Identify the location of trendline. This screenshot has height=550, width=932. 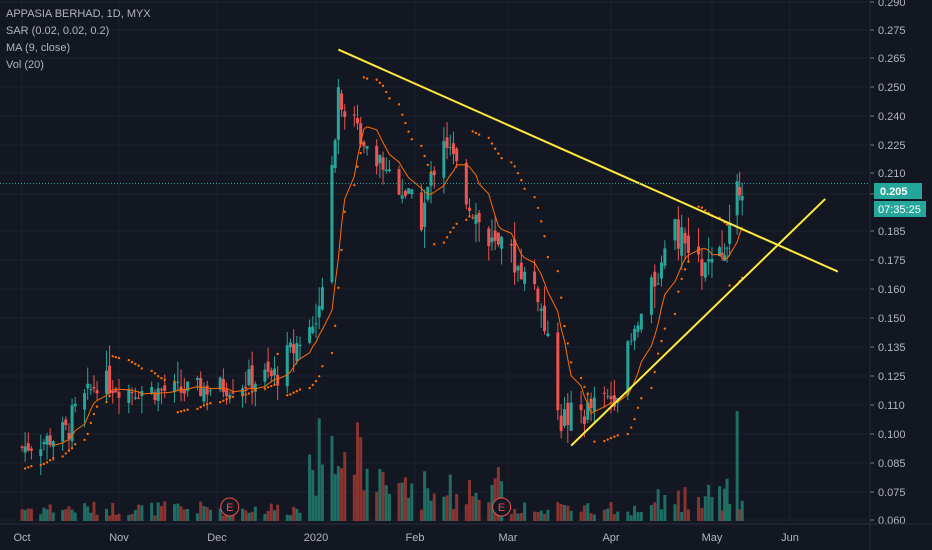
(698, 322).